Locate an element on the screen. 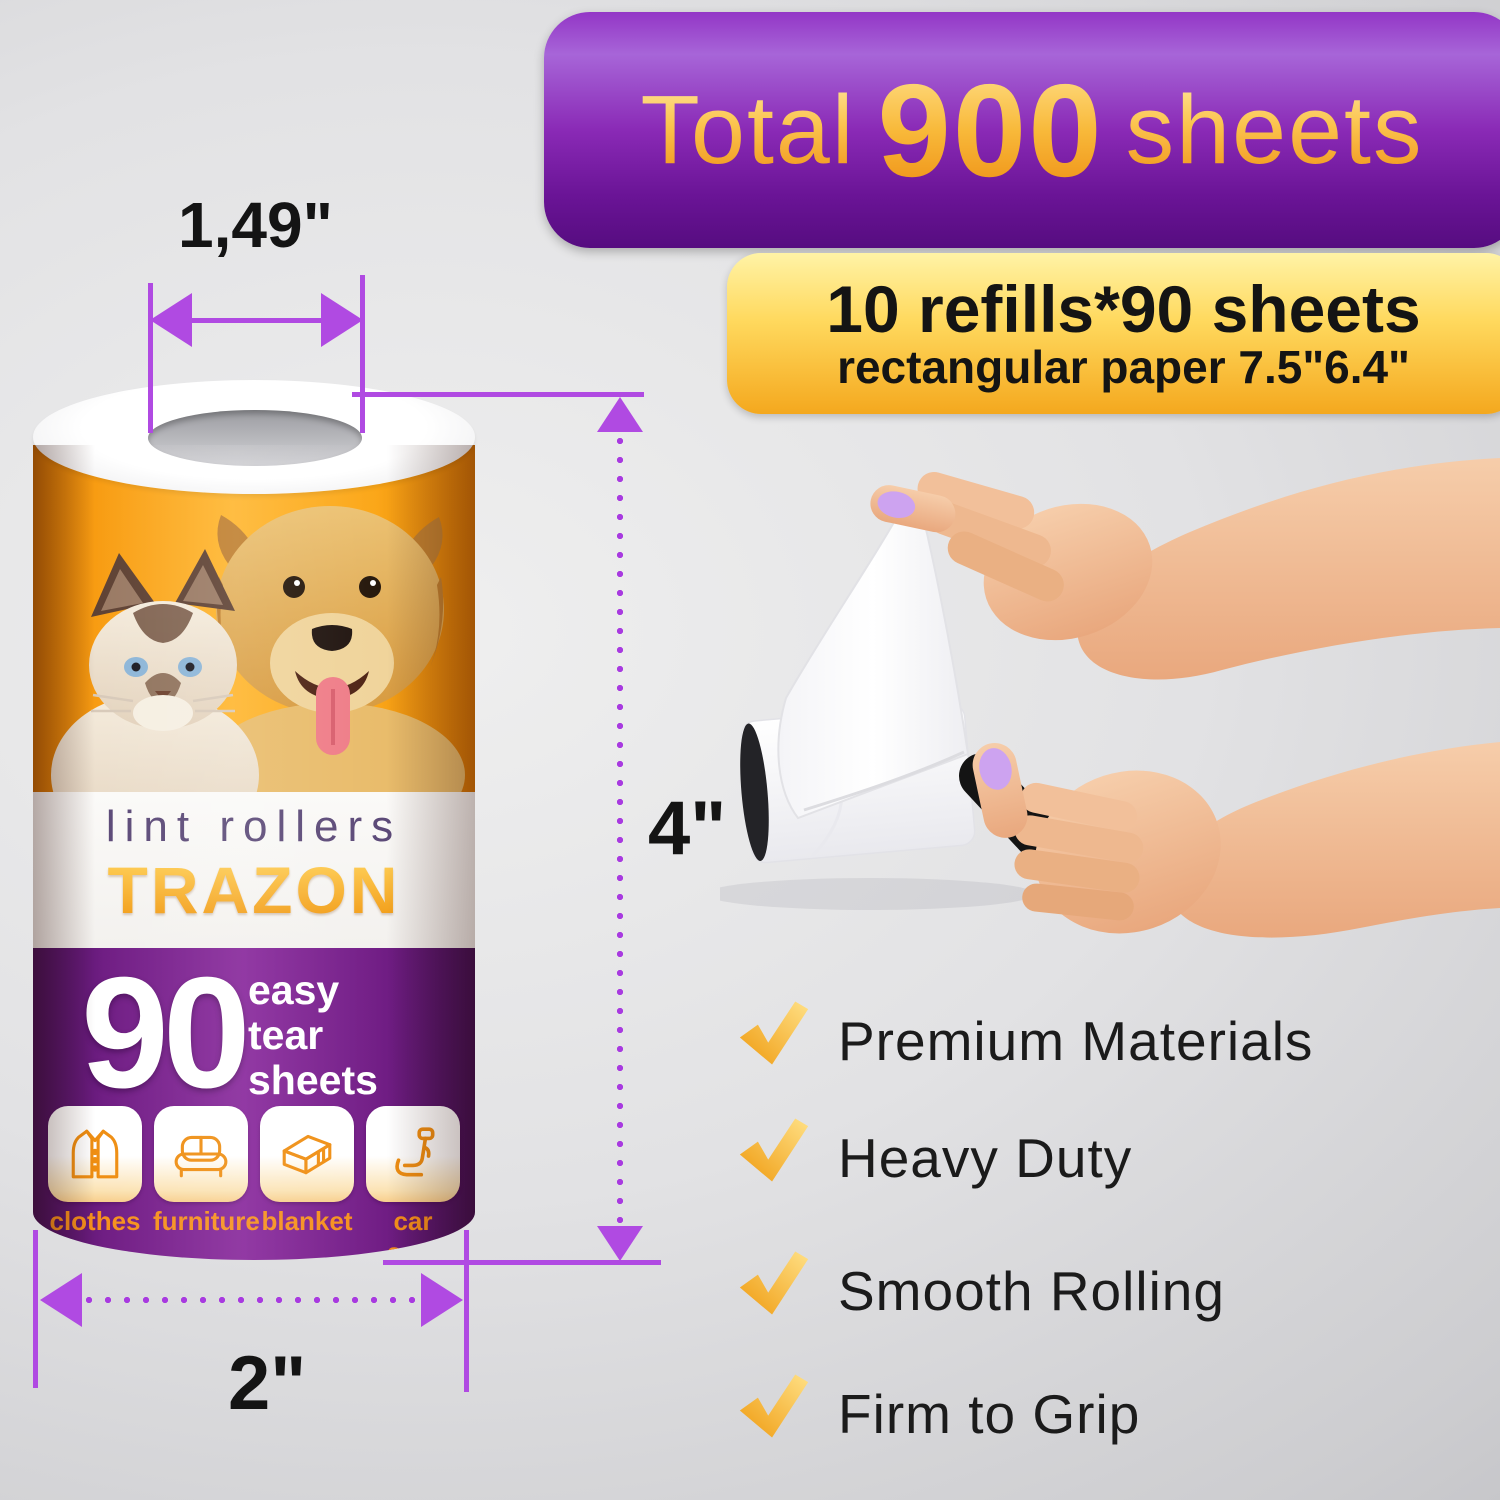  total-prefix: Total is located at coordinates (748, 129).